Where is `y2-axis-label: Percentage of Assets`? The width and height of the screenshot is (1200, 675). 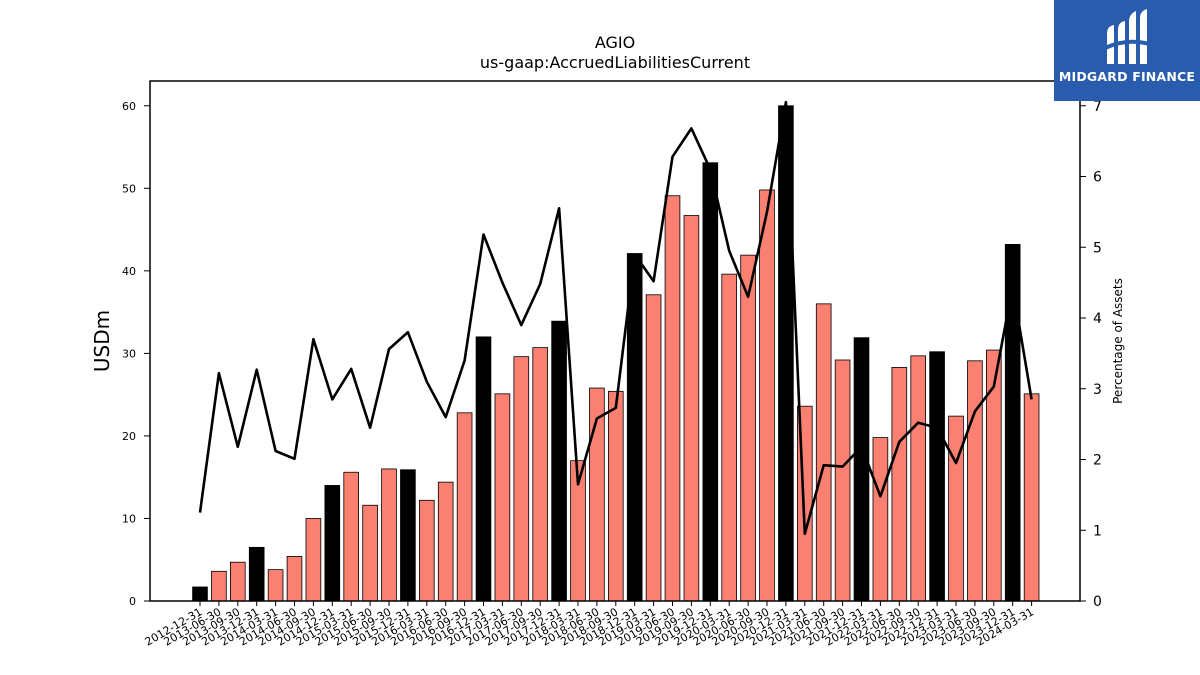 y2-axis-label: Percentage of Assets is located at coordinates (1118, 341).